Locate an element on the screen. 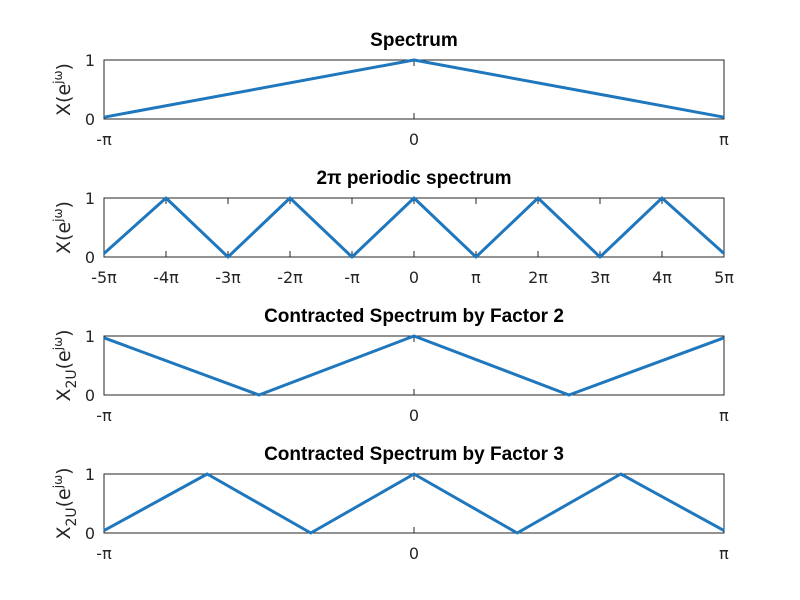 The height and width of the screenshot is (600, 800). x-tick-label: -4π is located at coordinates (166, 277).